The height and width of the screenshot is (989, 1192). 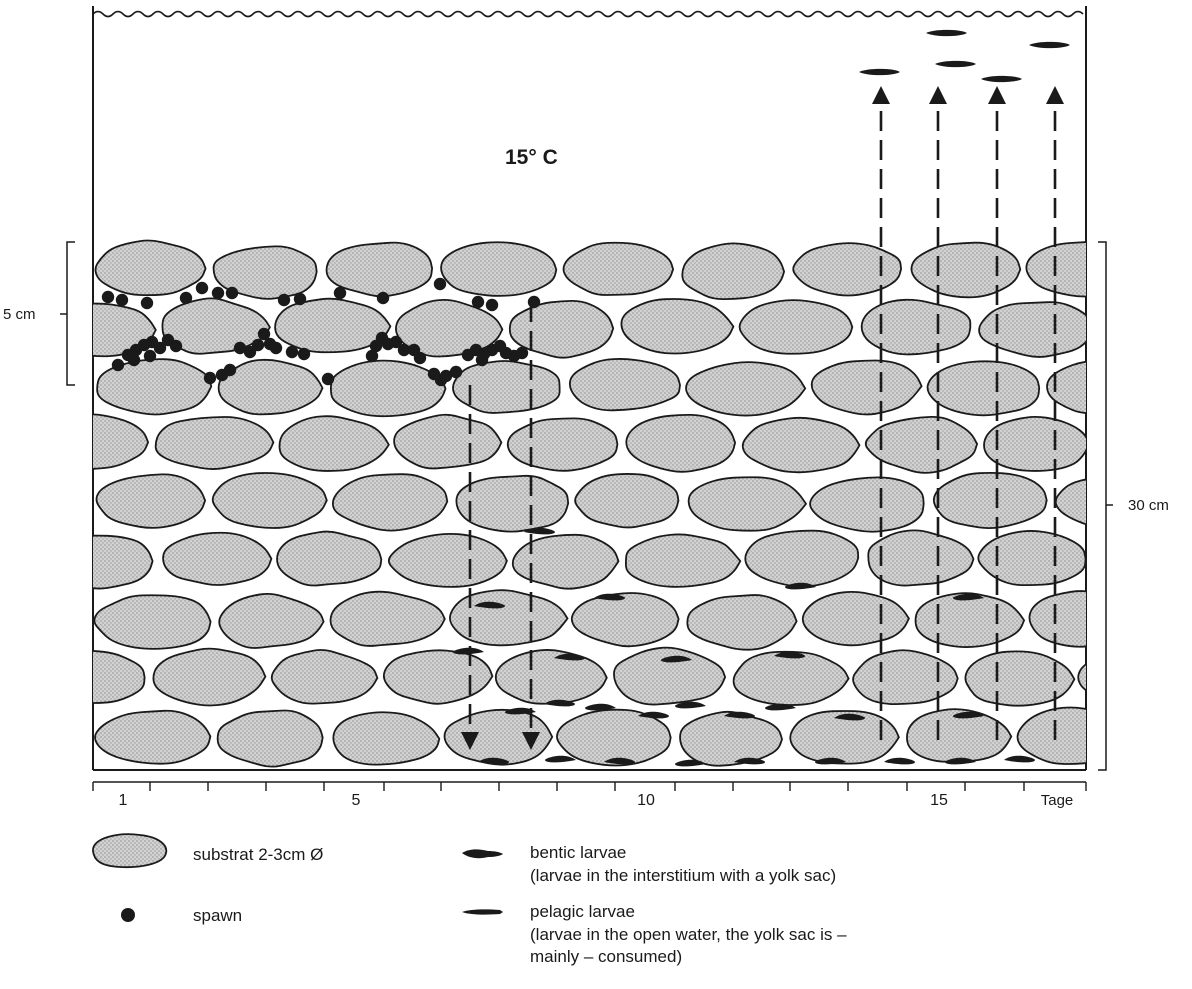 What do you see at coordinates (939, 800) in the screenshot?
I see `axis-tick-label-15: 15` at bounding box center [939, 800].